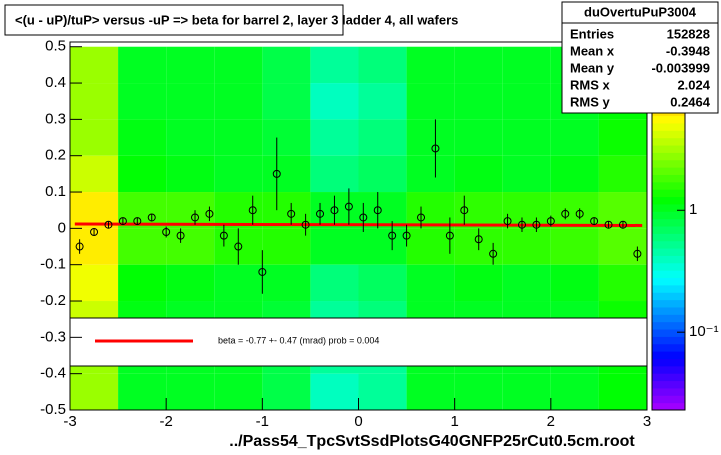 This screenshot has width=721, height=455. I want to click on y-tick-label: 0.3, so click(55, 118).